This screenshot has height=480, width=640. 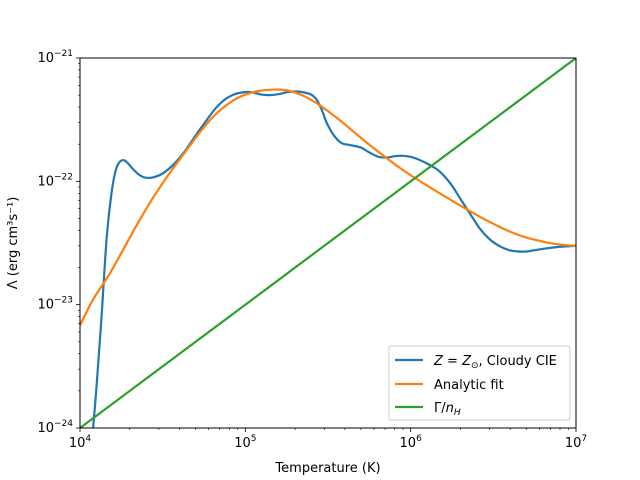 I want to click on legend: Z = Z⊙, Cloudy CIE Analytic fit Γ/nH, so click(x=479, y=383).